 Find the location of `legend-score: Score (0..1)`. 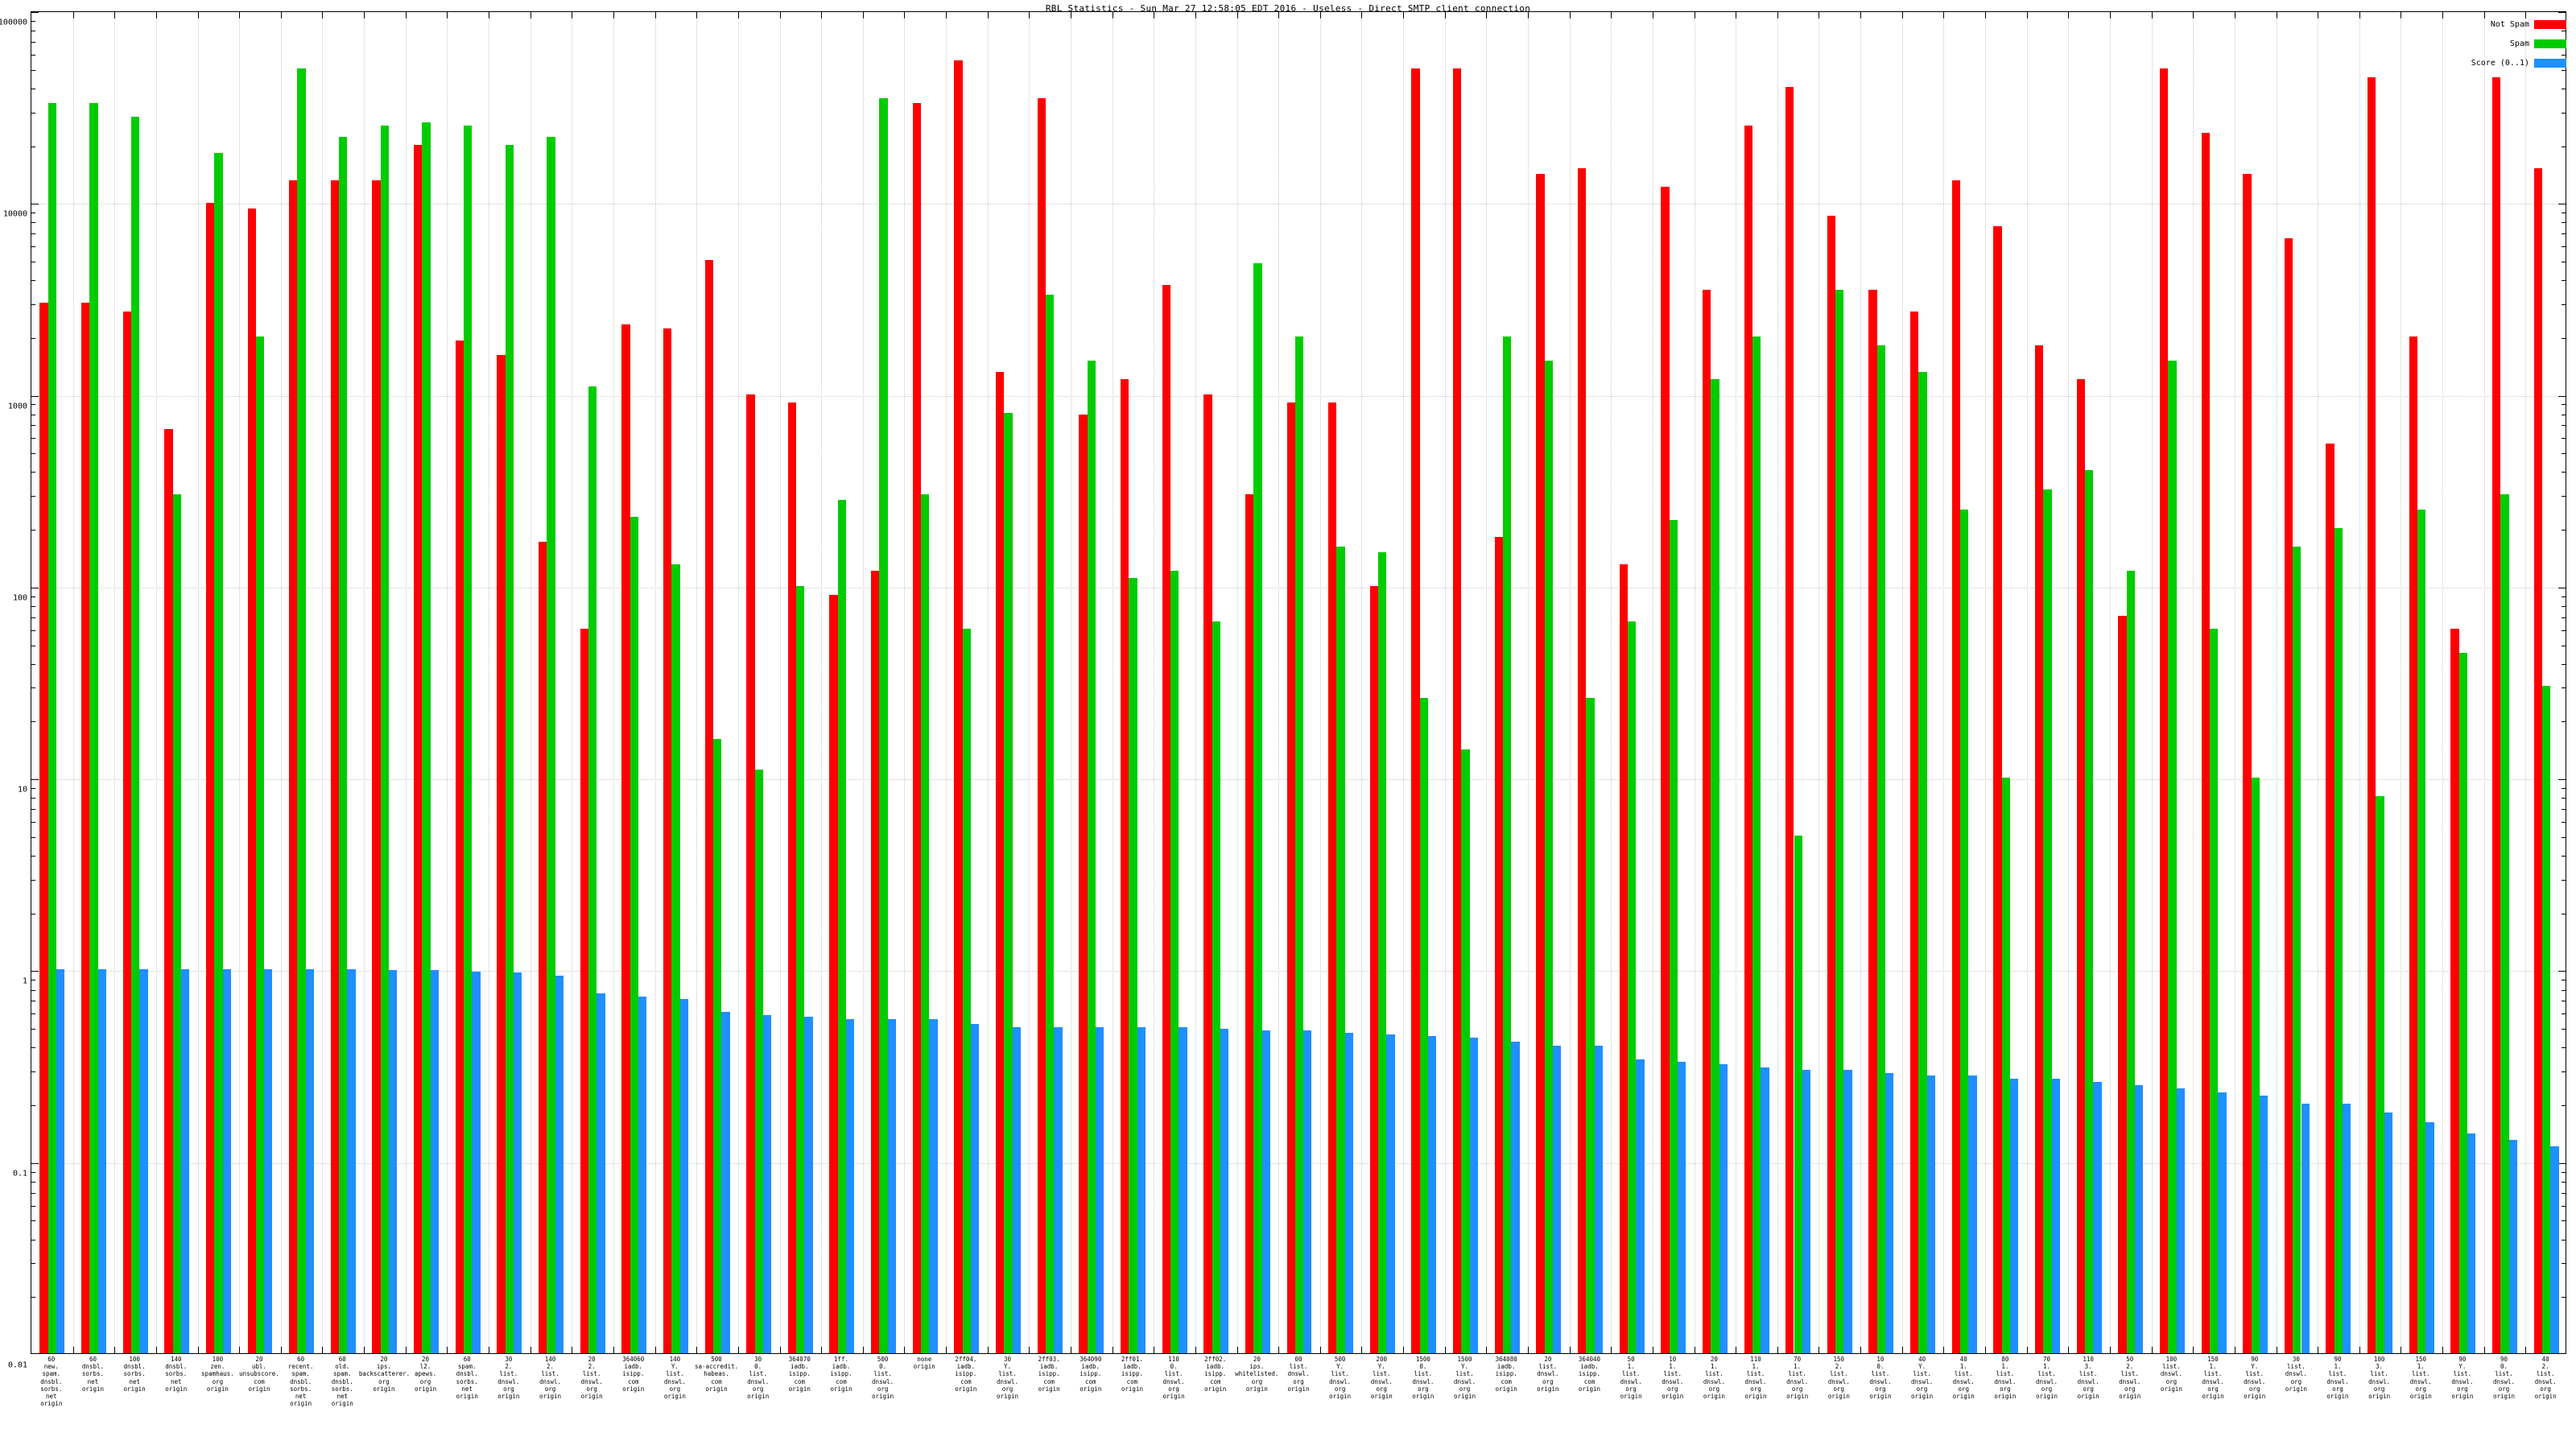

legend-score: Score (0..1) is located at coordinates (2506, 62).